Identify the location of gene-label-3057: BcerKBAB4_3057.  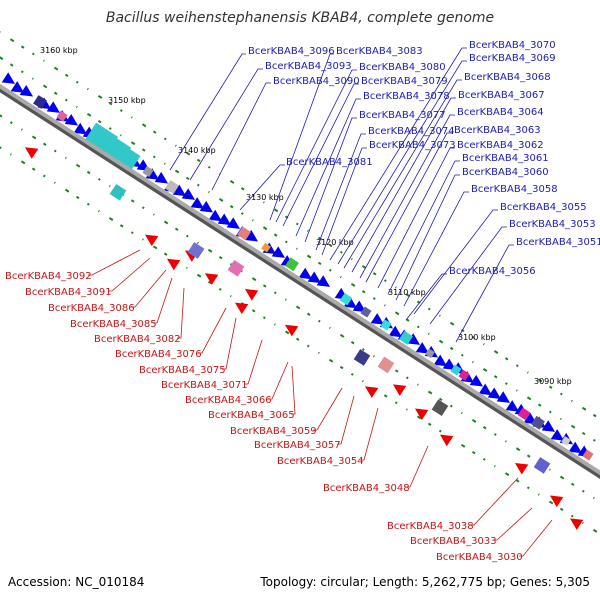
(297, 445).